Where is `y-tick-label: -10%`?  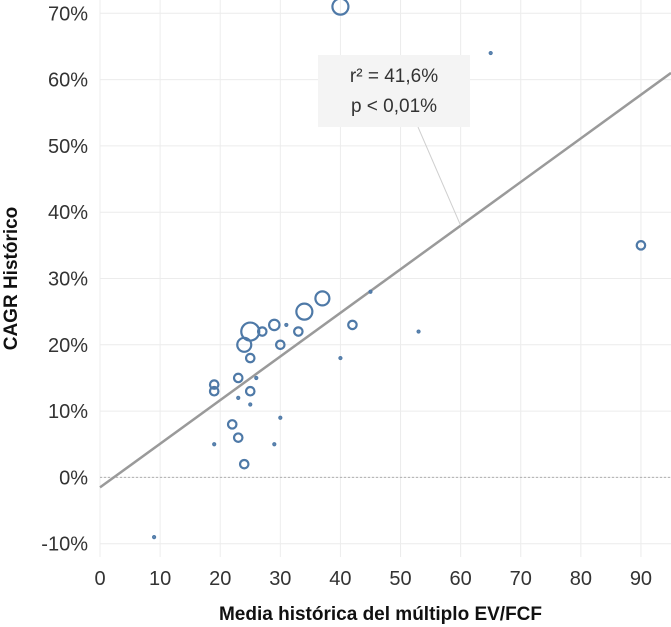 y-tick-label: -10% is located at coordinates (64, 545).